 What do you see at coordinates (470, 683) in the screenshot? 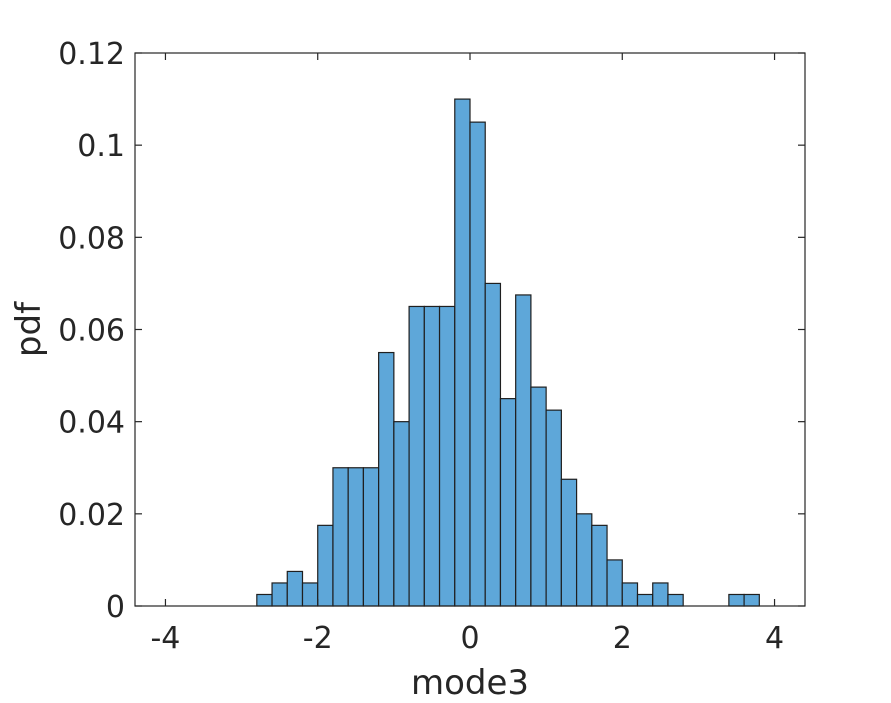
I see `x-axis-label: mode3` at bounding box center [470, 683].